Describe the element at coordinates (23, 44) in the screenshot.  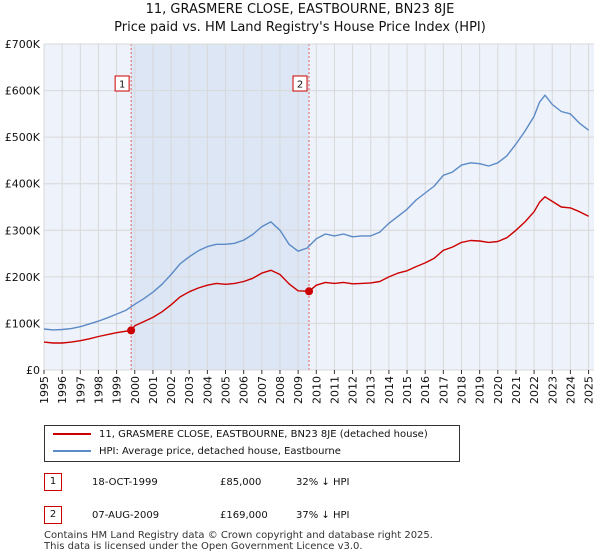
I see `y-tick-label: £700K` at that location.